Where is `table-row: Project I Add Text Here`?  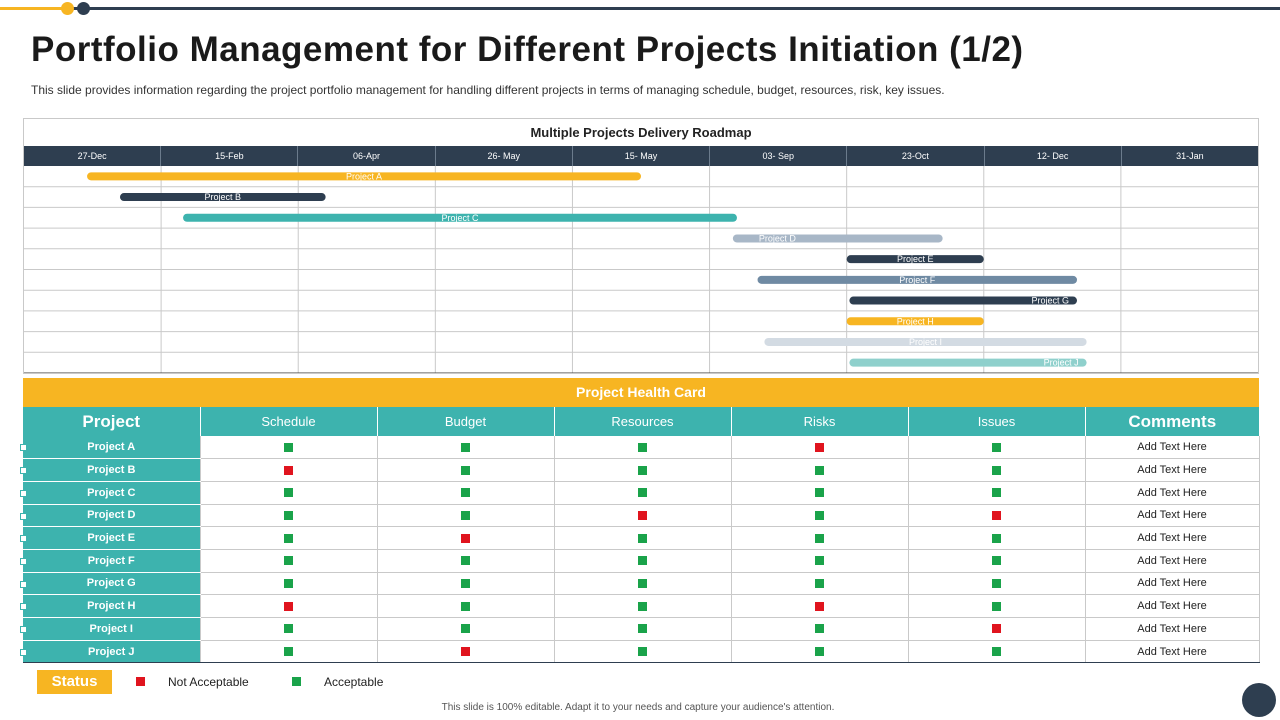 table-row: Project I Add Text Here is located at coordinates (640, 629).